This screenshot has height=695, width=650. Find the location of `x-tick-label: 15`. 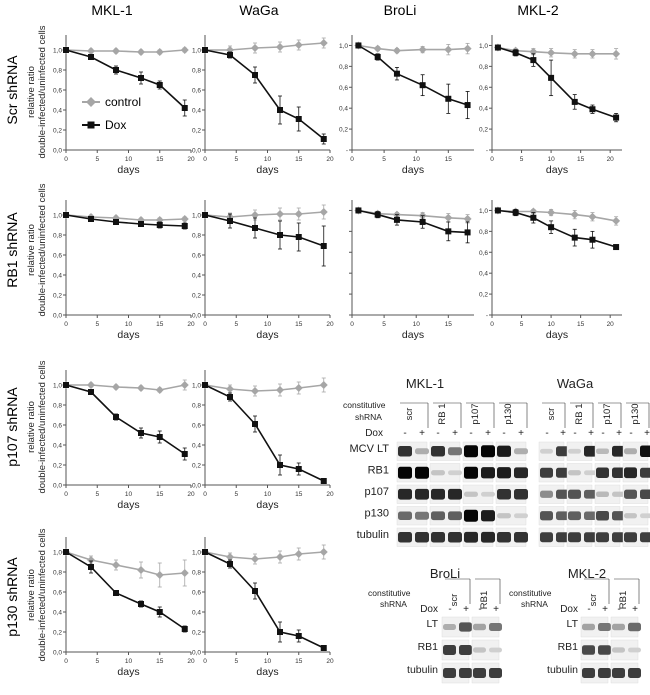

x-tick-label: 15 is located at coordinates (581, 324).